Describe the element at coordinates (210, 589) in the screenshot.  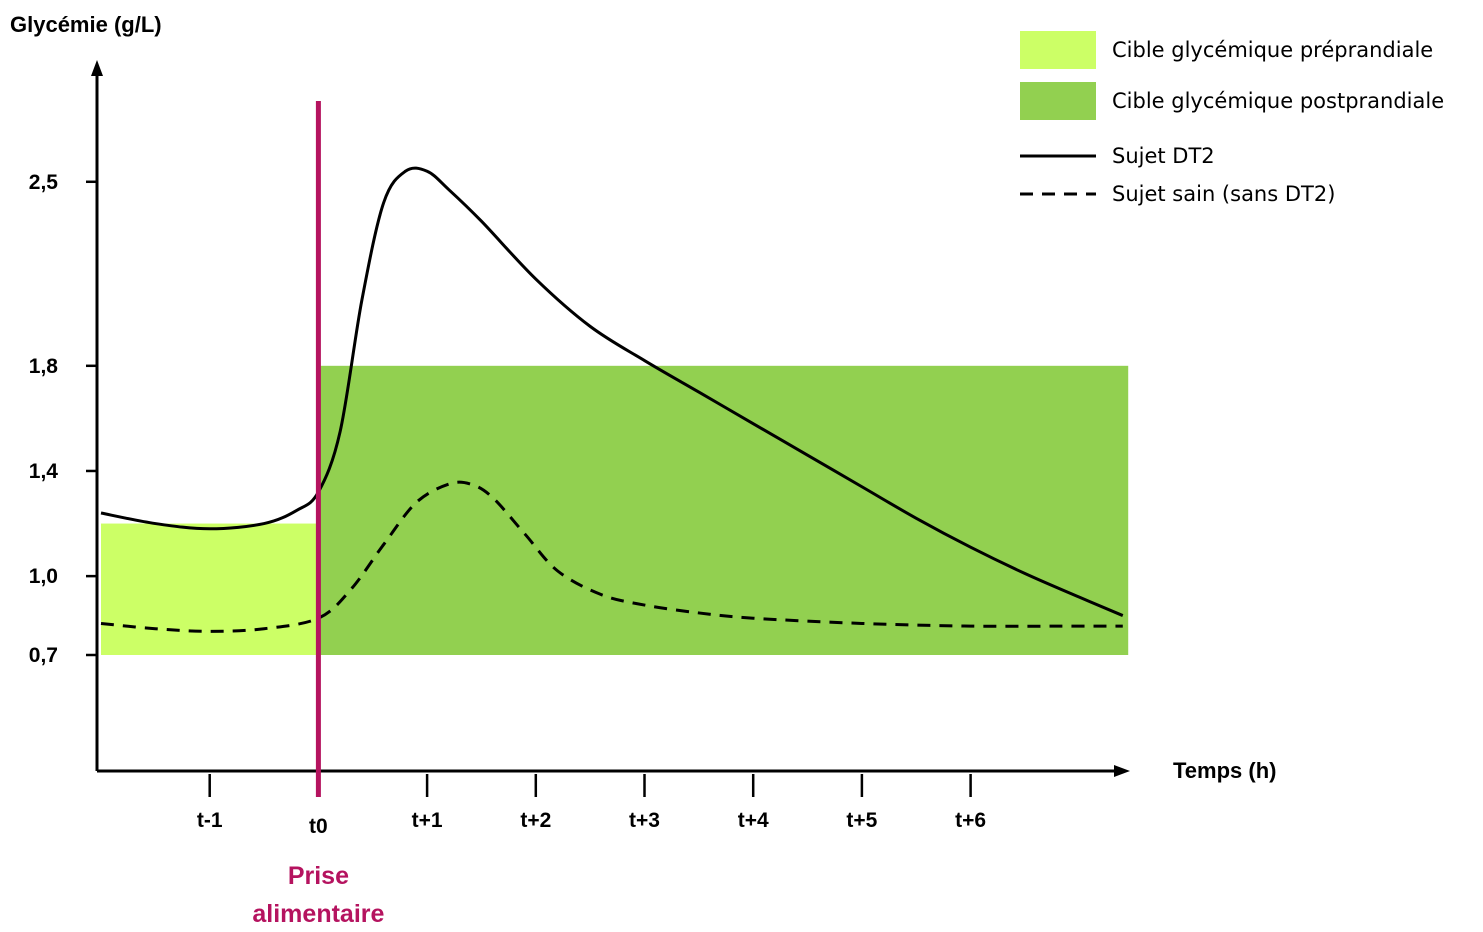
I see `preprandial-target-band` at that location.